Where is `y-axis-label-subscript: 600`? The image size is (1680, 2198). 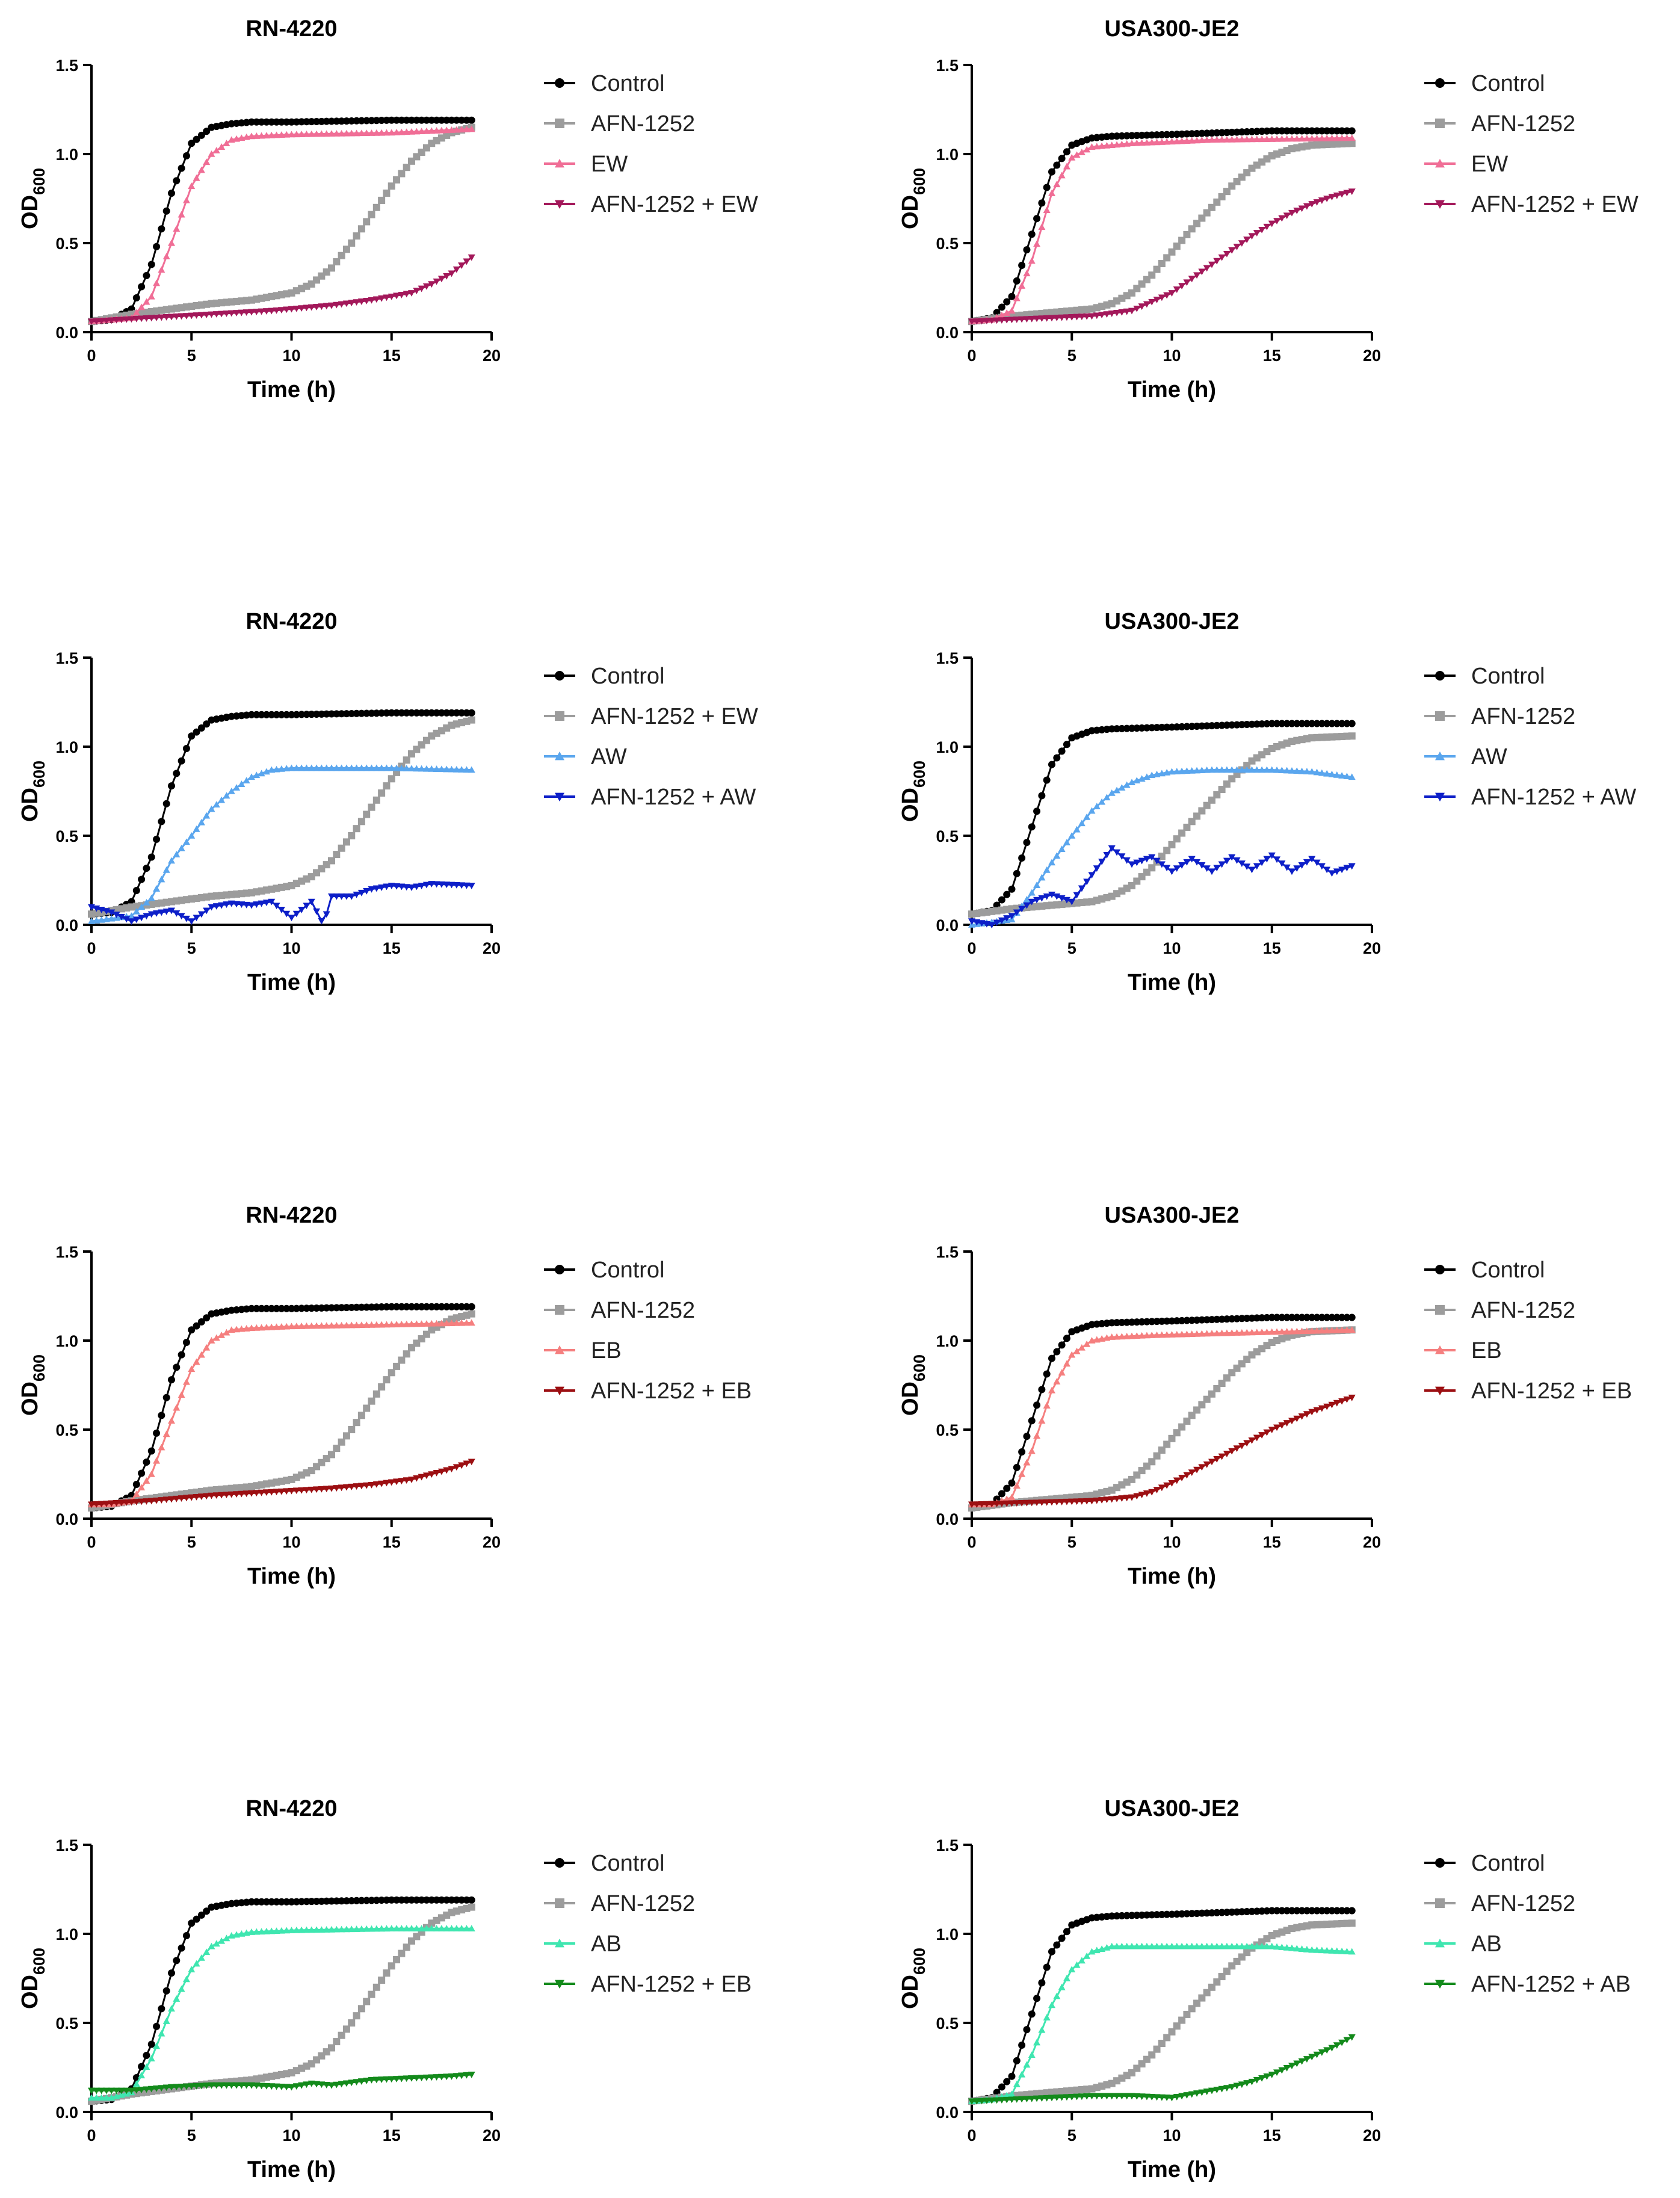 y-axis-label-subscript: 600 is located at coordinates (39, 774).